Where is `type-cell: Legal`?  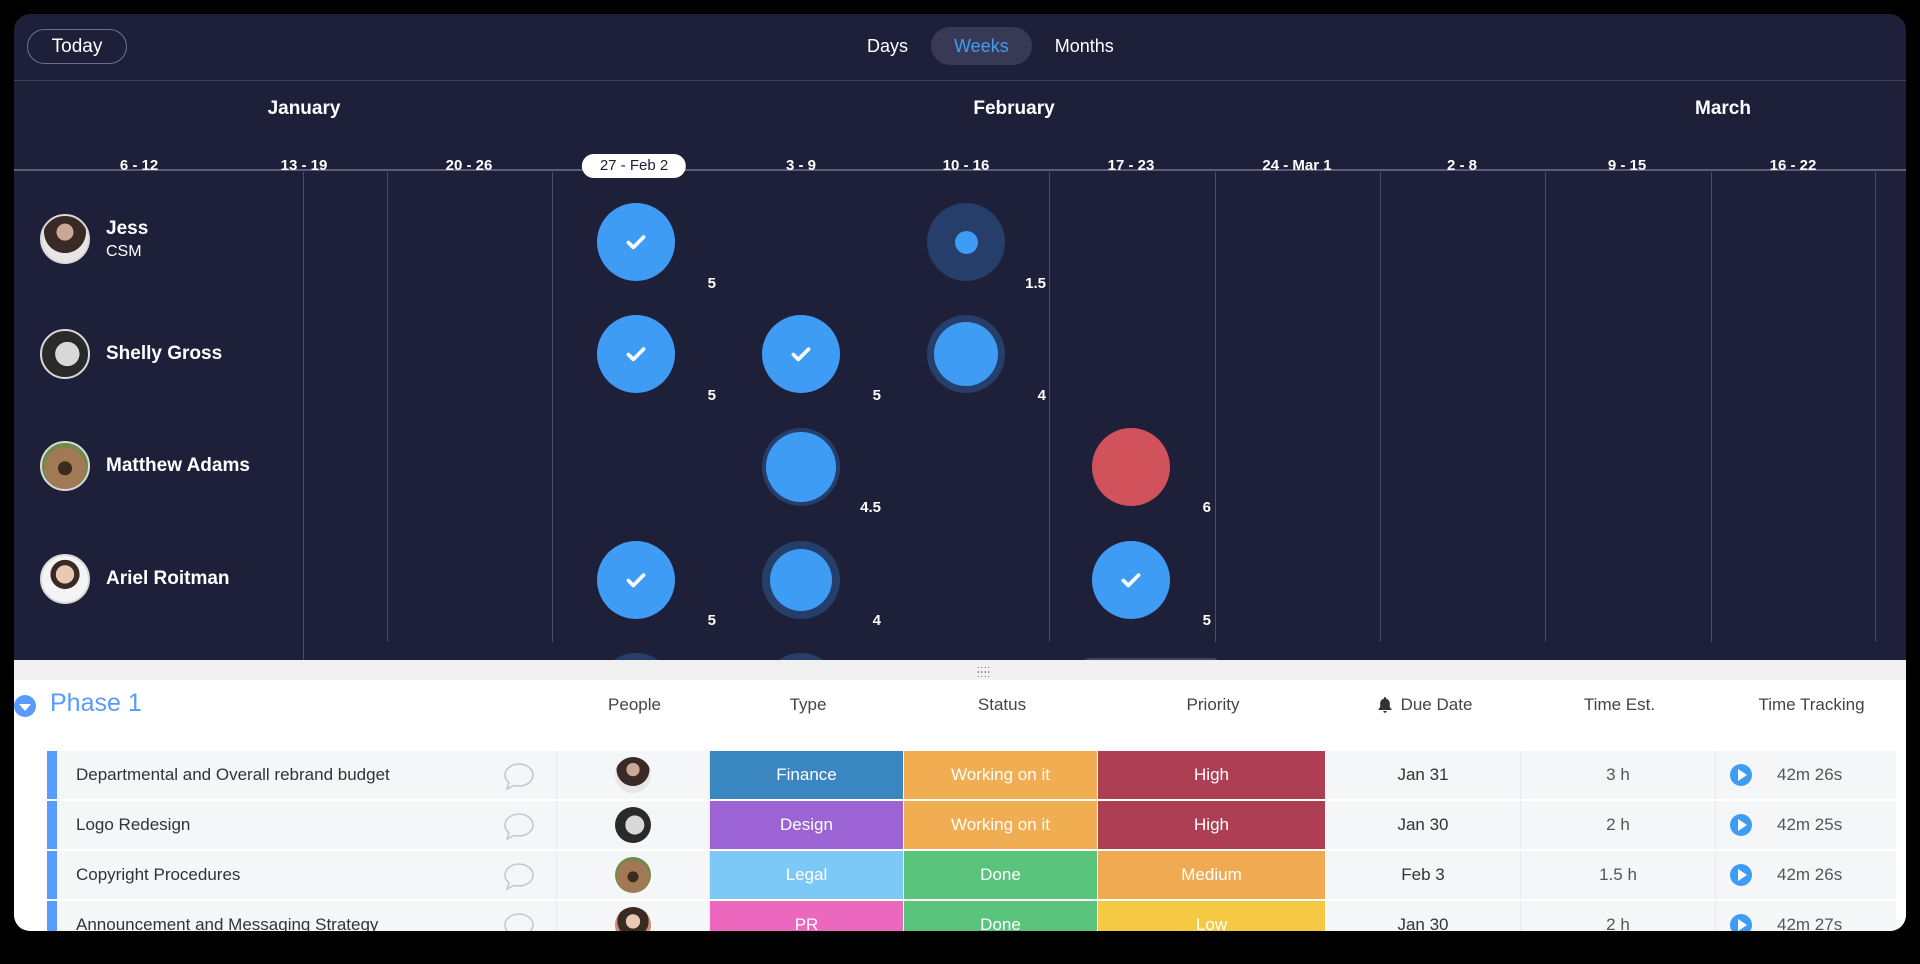 type-cell: Legal is located at coordinates (807, 875).